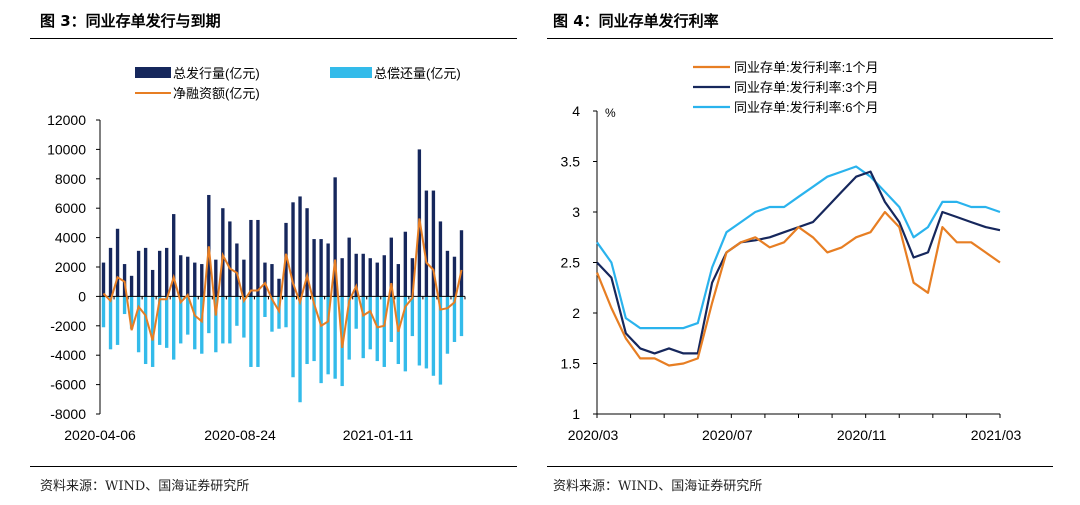  What do you see at coordinates (273, 466) in the screenshot?
I see `left-bottom-rule` at bounding box center [273, 466].